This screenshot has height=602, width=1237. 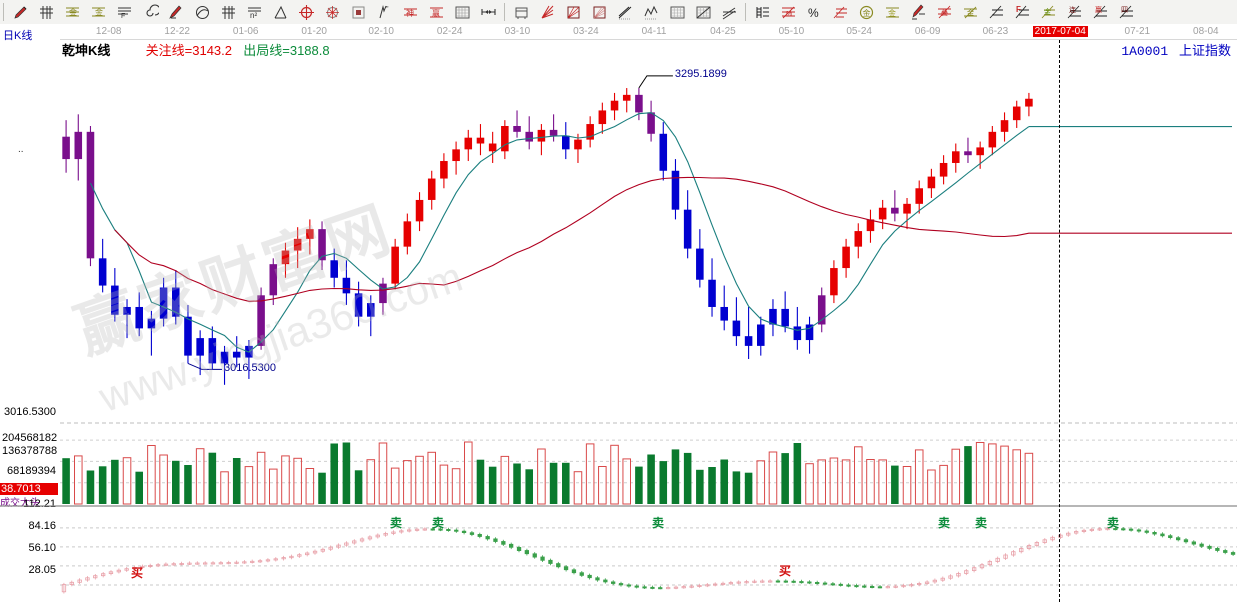 What do you see at coordinates (918, 12) in the screenshot?
I see `paint-tool-icon` at bounding box center [918, 12].